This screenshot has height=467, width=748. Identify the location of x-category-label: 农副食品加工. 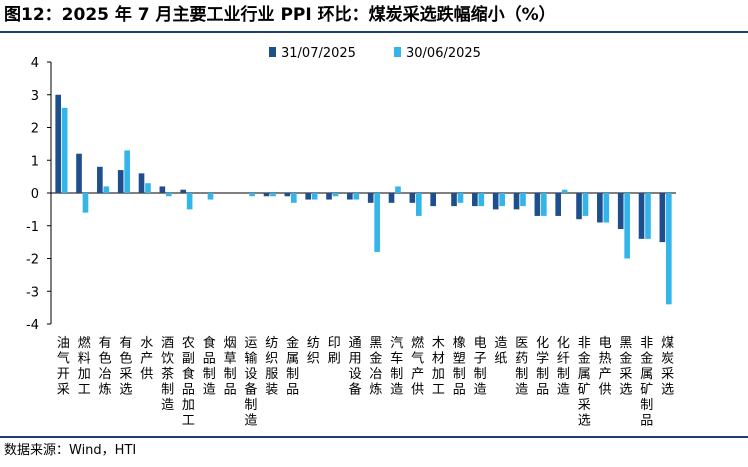
(188, 382).